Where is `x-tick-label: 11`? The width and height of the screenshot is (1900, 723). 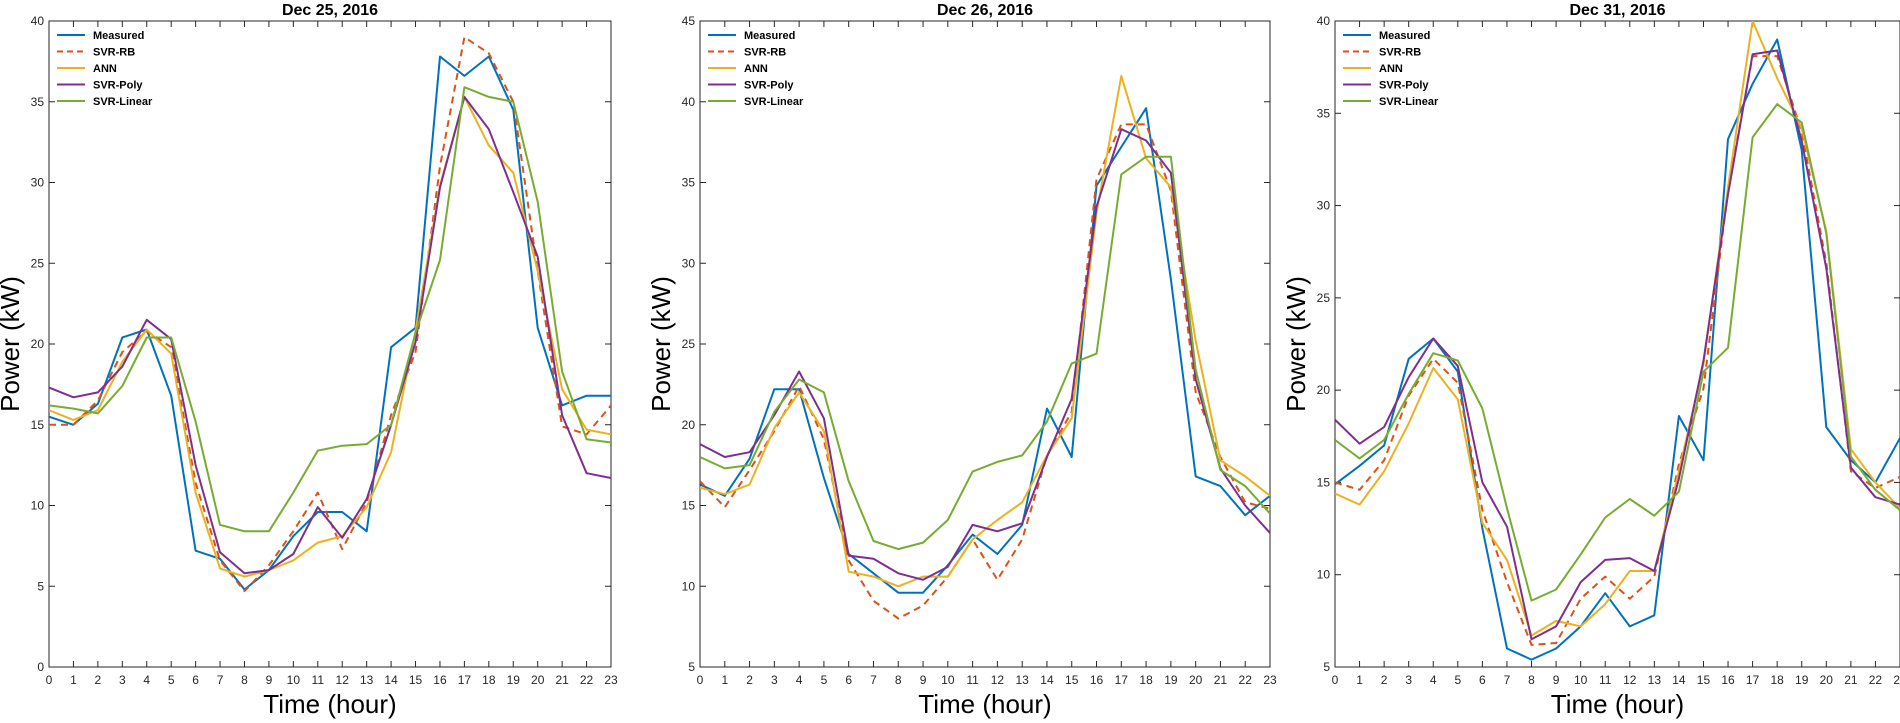 x-tick-label: 11 is located at coordinates (972, 680).